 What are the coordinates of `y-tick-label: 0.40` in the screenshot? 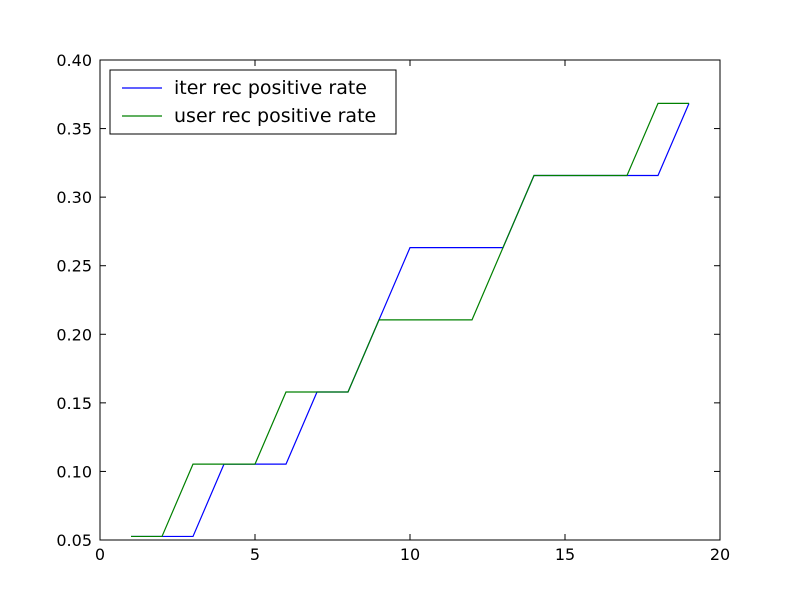 It's located at (74, 60).